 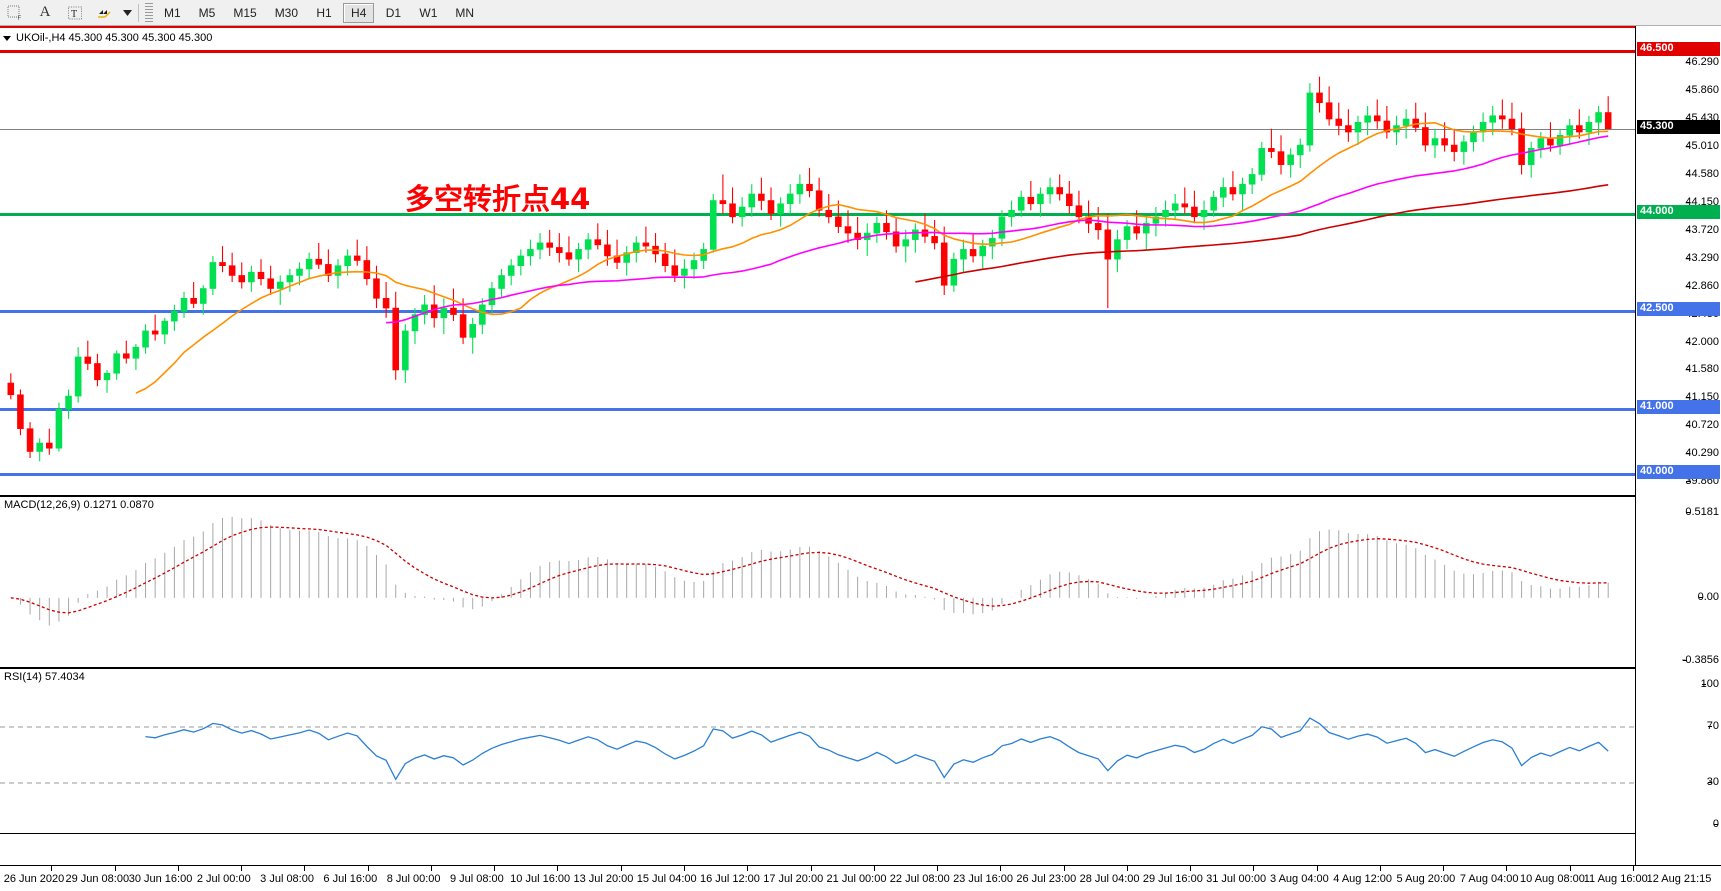 I want to click on price-tick-44-580: 44.580, so click(x=1702, y=173).